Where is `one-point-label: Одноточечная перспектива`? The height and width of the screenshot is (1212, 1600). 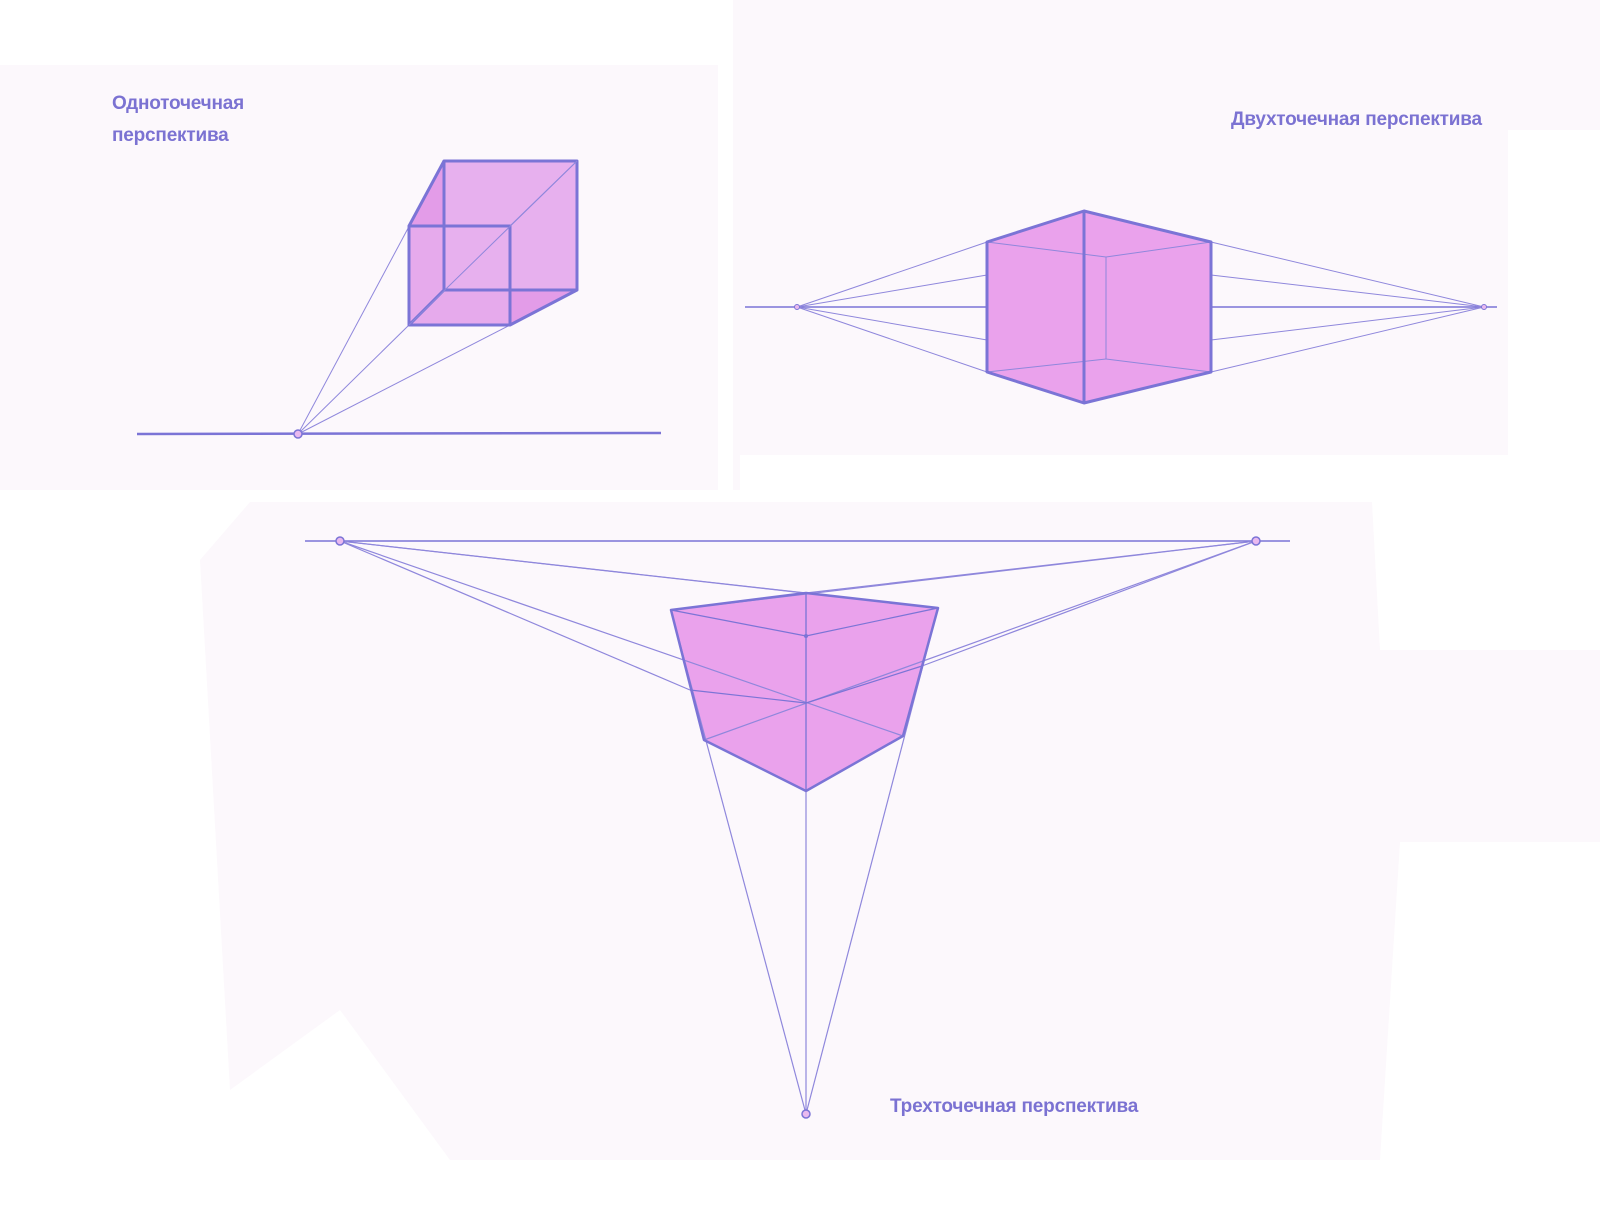 one-point-label: Одноточечная перспектива is located at coordinates (178, 119).